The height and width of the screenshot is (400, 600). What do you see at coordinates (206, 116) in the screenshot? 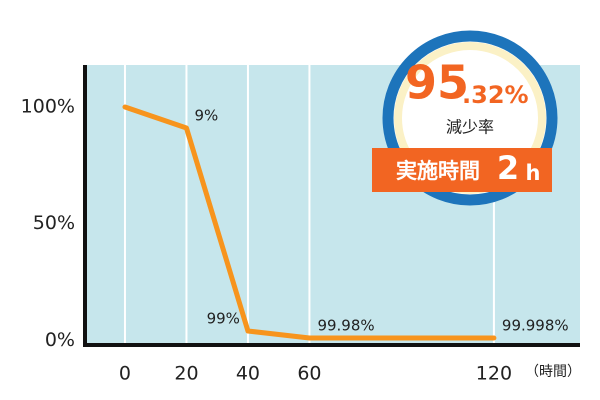
I see `reduction-label: 9%` at bounding box center [206, 116].